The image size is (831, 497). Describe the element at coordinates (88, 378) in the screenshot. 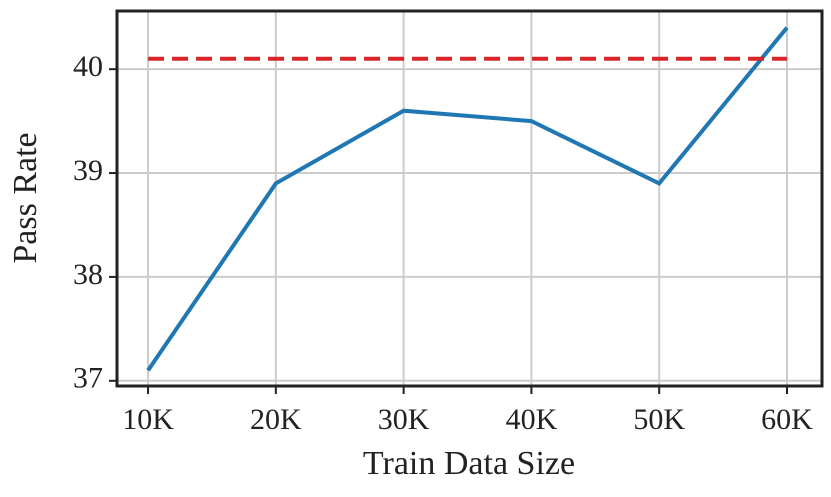

I see `y-tick-label: 37` at that location.